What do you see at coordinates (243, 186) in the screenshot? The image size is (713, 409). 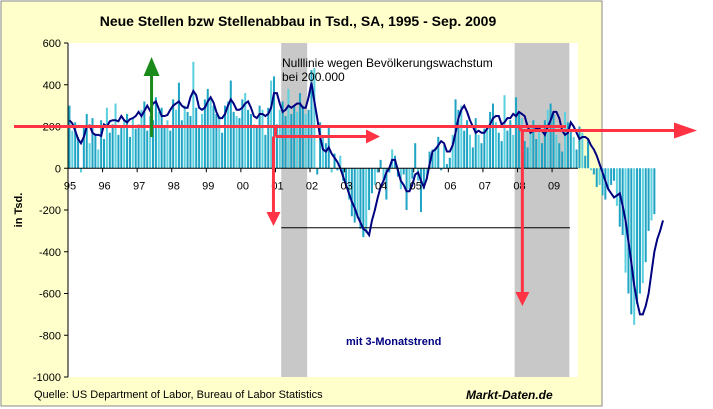 I see `x-tick-label: 00` at bounding box center [243, 186].